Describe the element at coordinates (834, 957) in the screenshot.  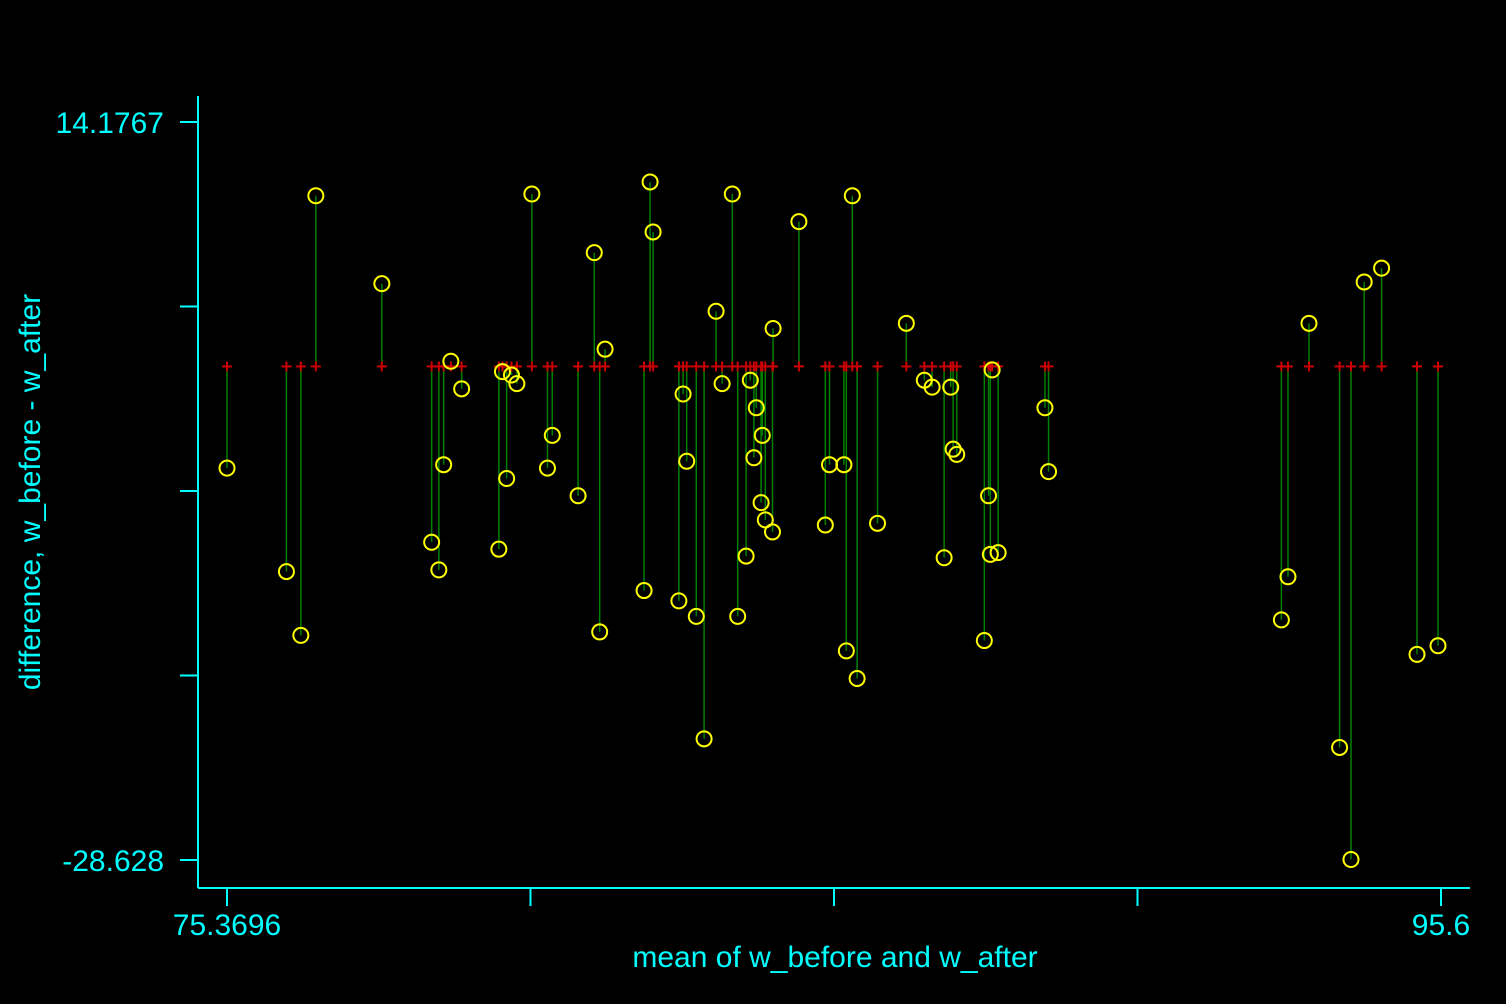
I see `x-axis-title: mean of w_before and w_after` at that location.